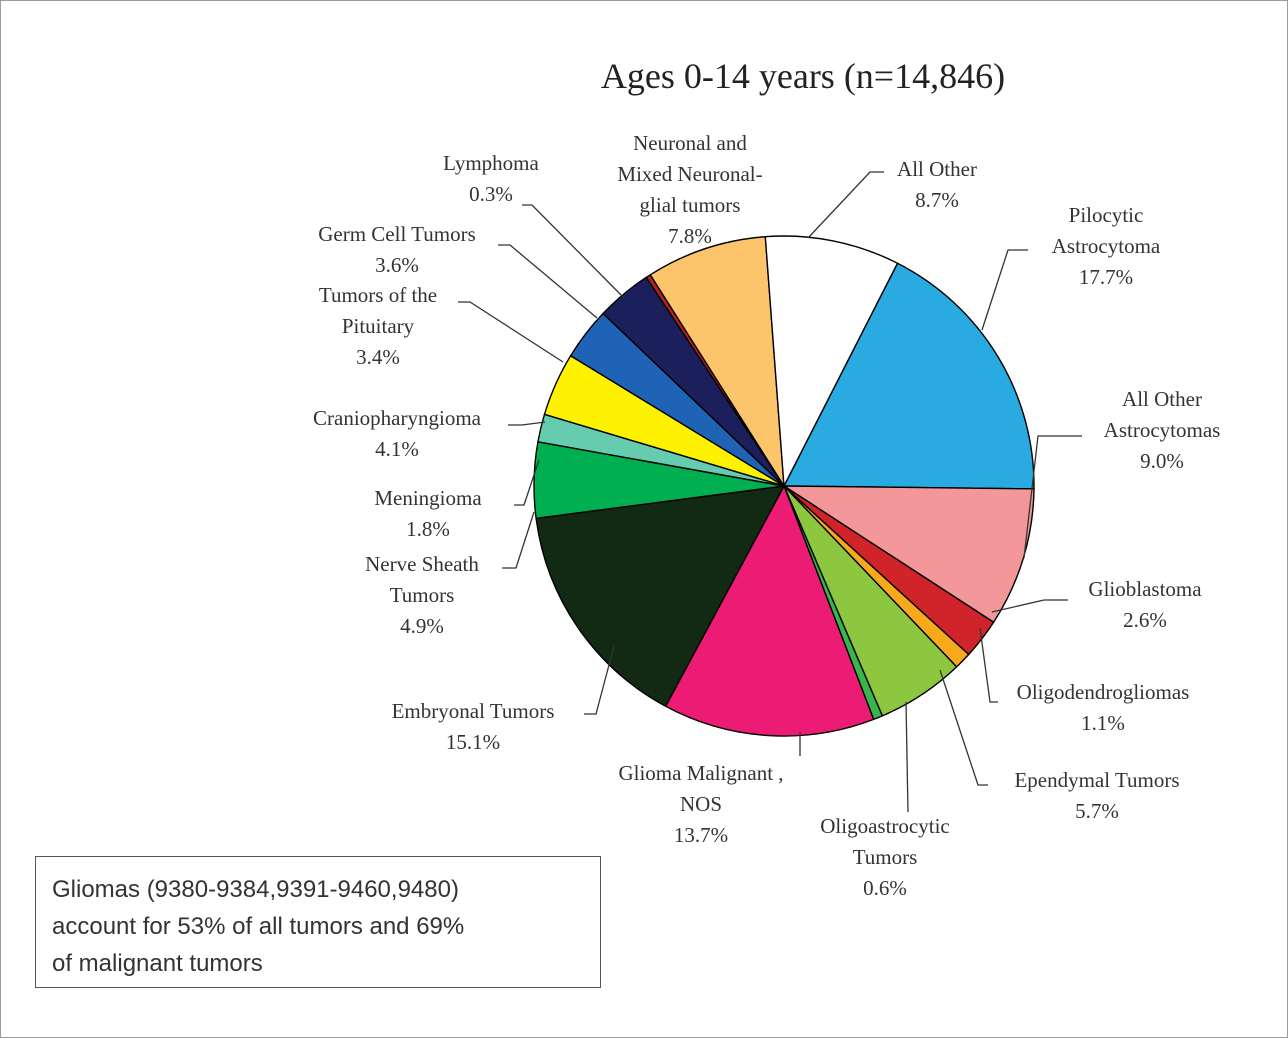 This screenshot has width=1288, height=1038. What do you see at coordinates (717, 361) in the screenshot?
I see `pie-slice-neuronal` at bounding box center [717, 361].